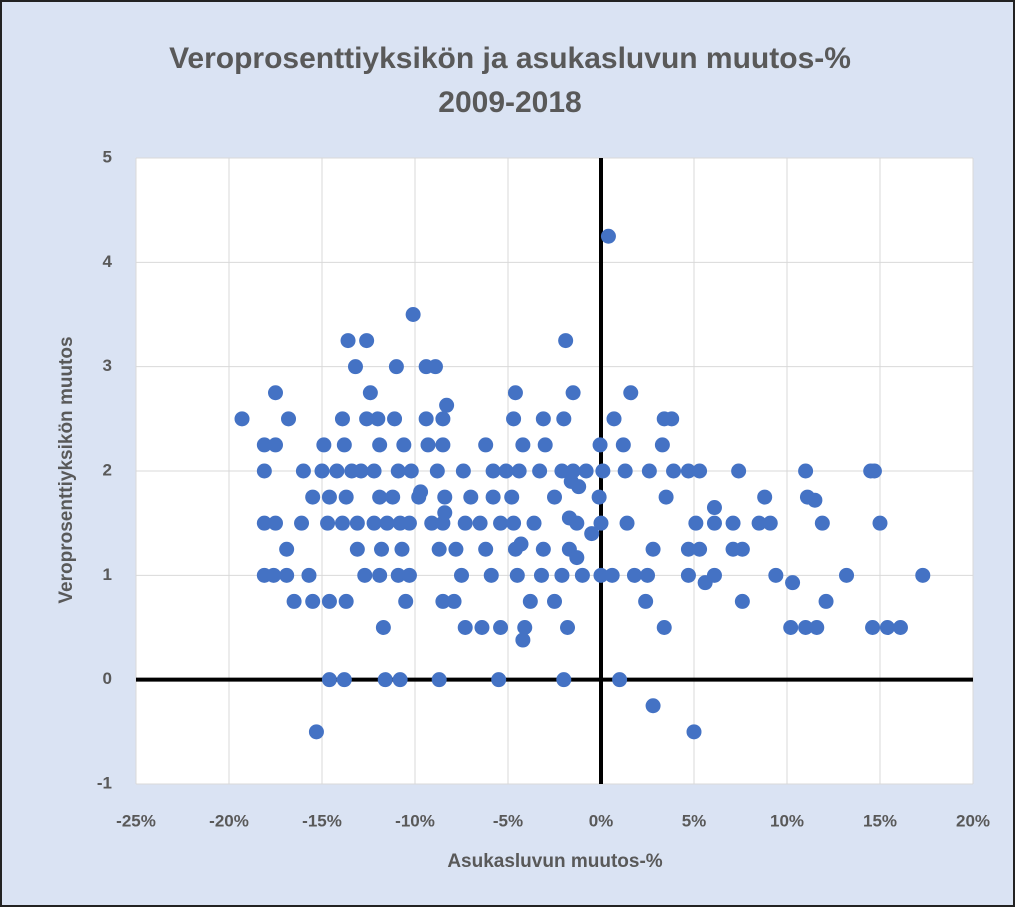 This screenshot has width=1015, height=912. Describe the element at coordinates (104, 782) in the screenshot. I see `y-tick-label: -1` at that location.